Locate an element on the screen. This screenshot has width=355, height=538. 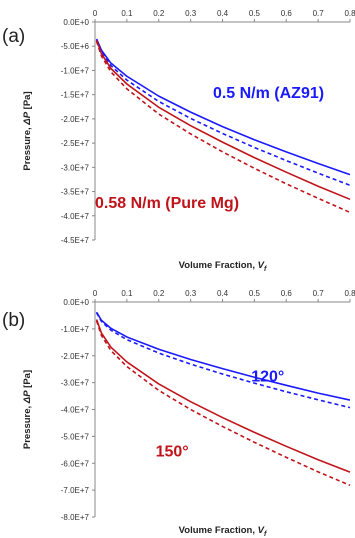
y-tick-label: -3.5E+7 is located at coordinates (75, 192).